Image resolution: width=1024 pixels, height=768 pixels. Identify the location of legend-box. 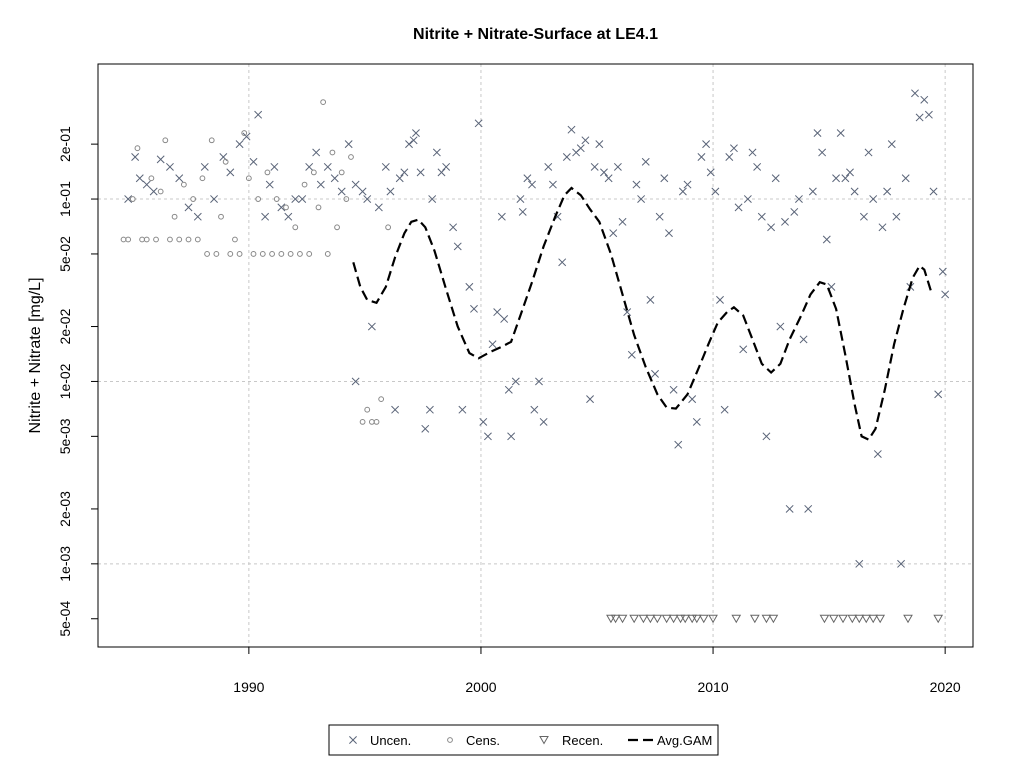
(523, 740).